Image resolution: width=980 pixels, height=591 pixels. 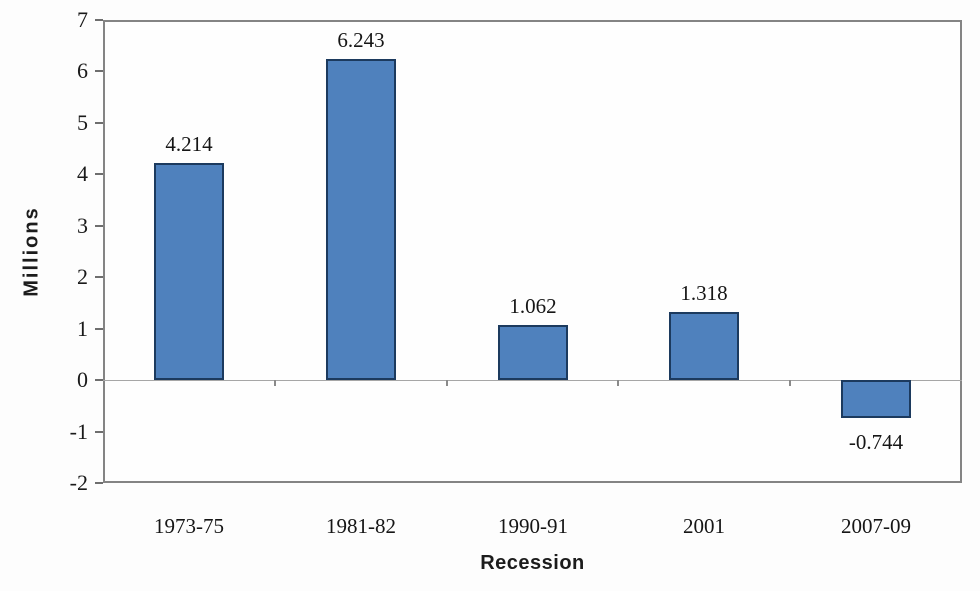 What do you see at coordinates (78, 482) in the screenshot?
I see `y-tick-label: -2` at bounding box center [78, 482].